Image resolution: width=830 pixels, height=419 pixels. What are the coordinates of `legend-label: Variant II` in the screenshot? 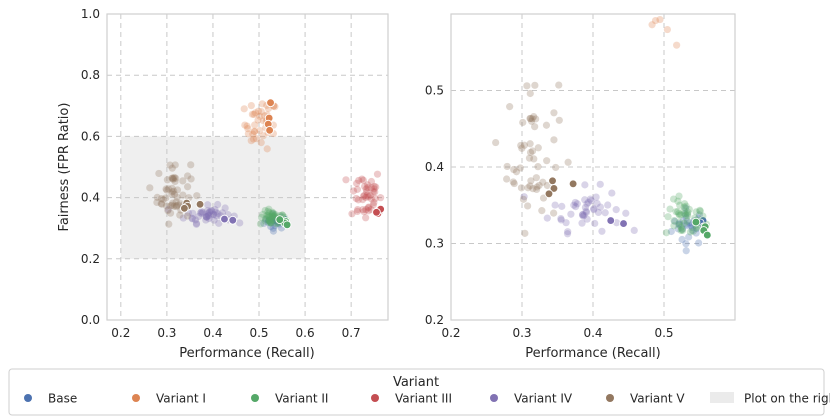 It's located at (301, 399).